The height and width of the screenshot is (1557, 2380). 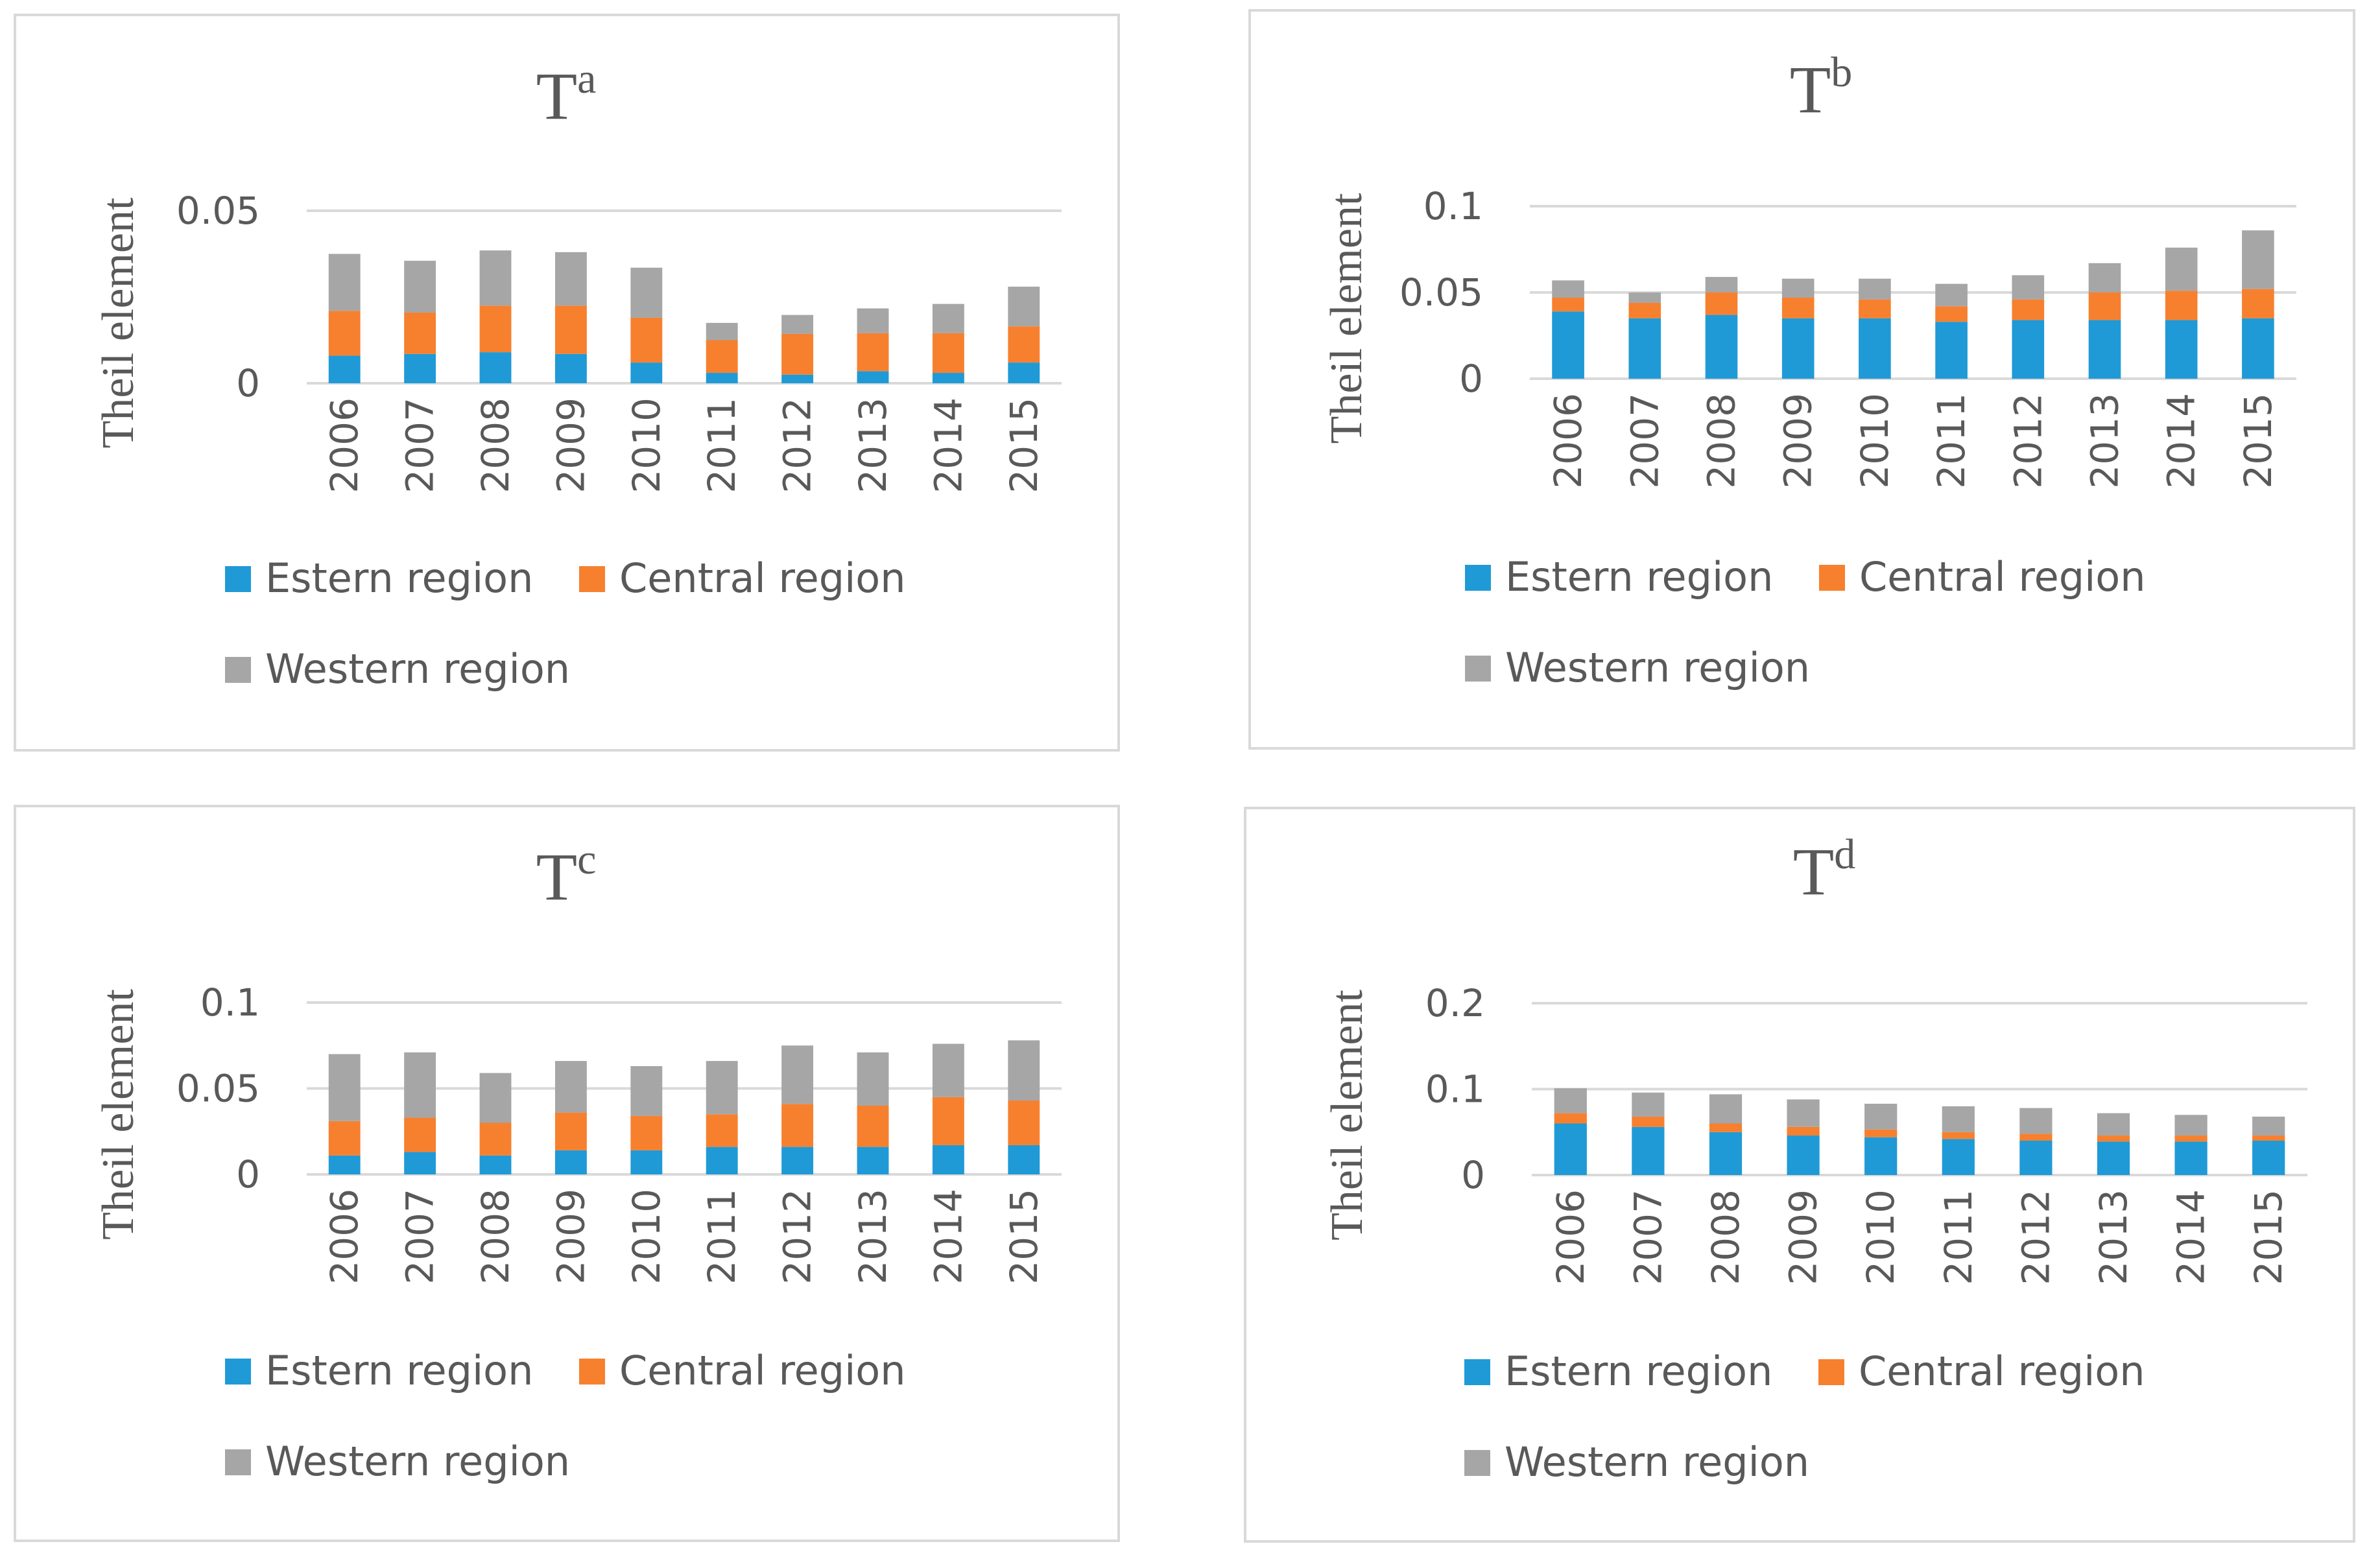 What do you see at coordinates (1455, 1089) in the screenshot?
I see `y-tick-label: 0.1` at bounding box center [1455, 1089].